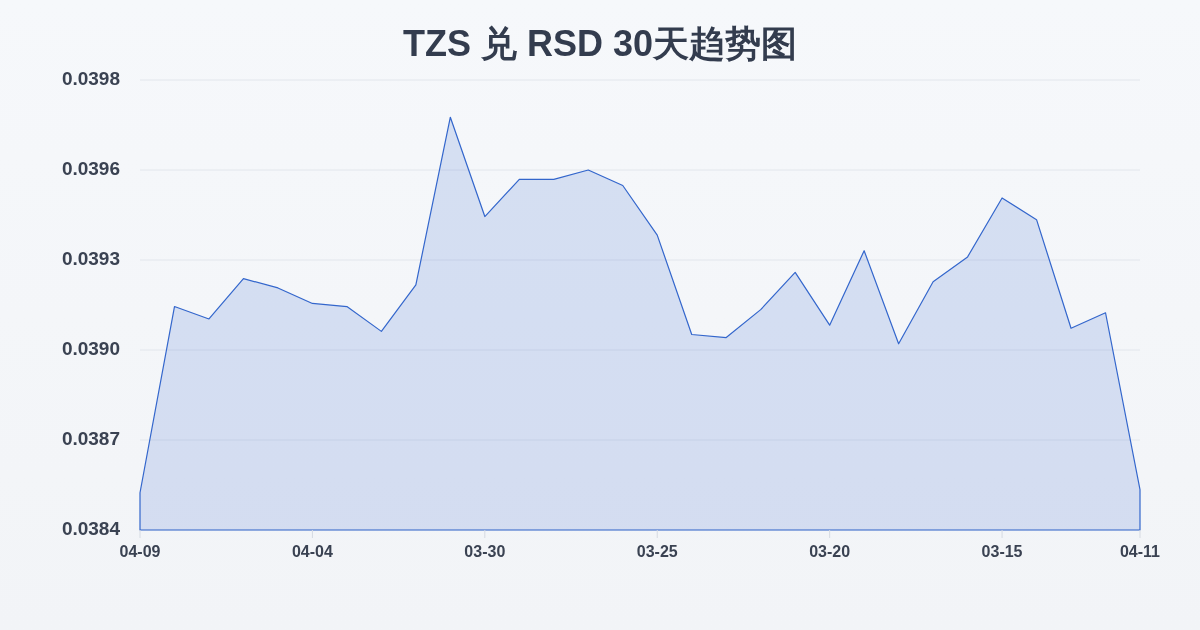 The image size is (1200, 630). Describe the element at coordinates (312, 552) in the screenshot. I see `x-tick-label: 04-04` at that location.